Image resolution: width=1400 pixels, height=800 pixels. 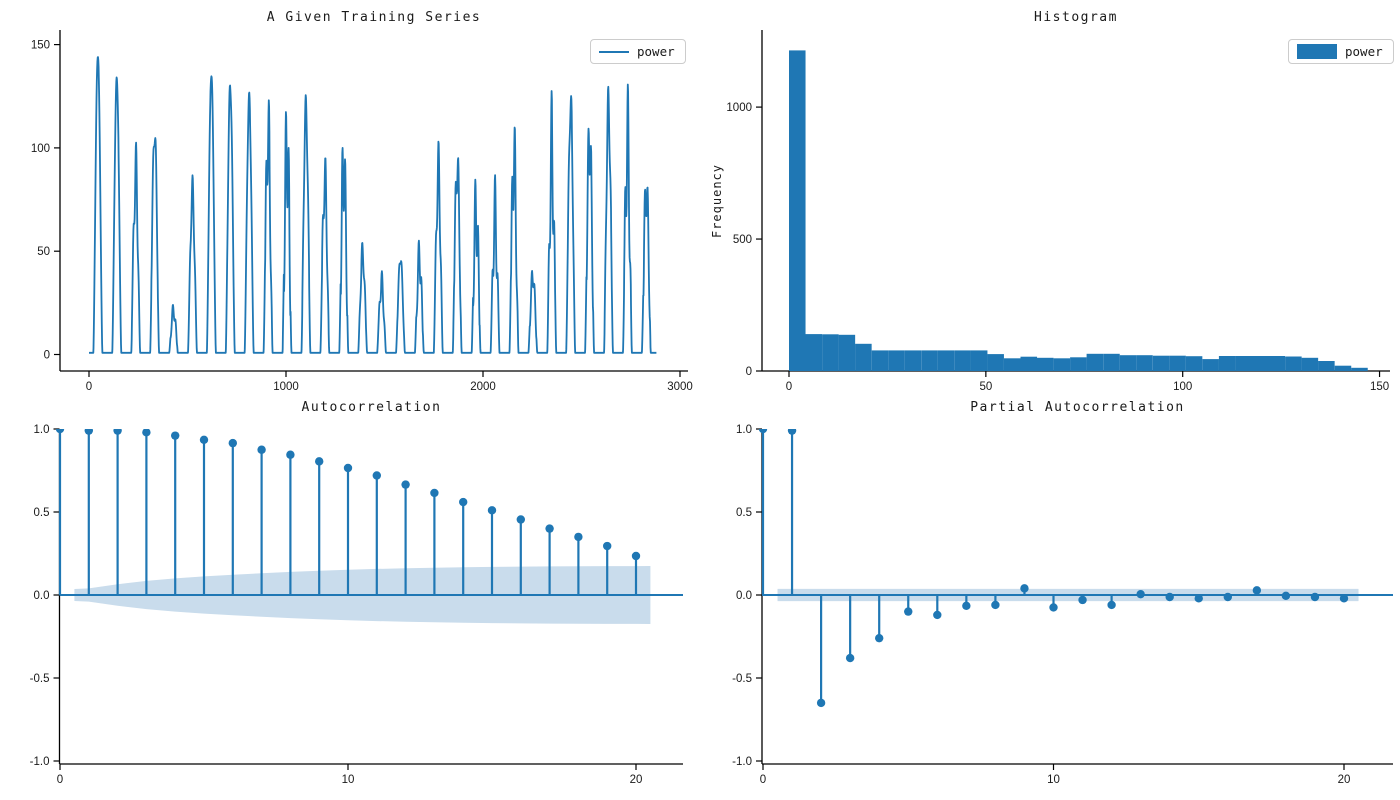 I want to click on pacf-y-tick-label: 0.0, so click(x=744, y=596).